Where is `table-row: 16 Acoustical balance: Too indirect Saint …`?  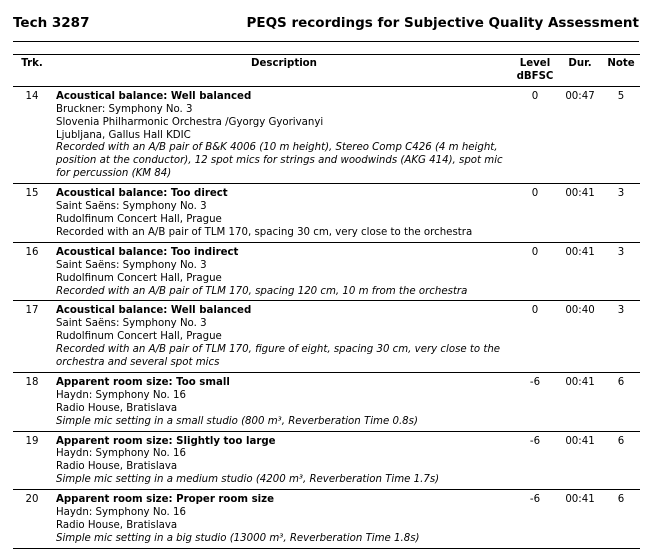
table-row: 16 Acoustical balance: Too indirect Saint … is located at coordinates (326, 271).